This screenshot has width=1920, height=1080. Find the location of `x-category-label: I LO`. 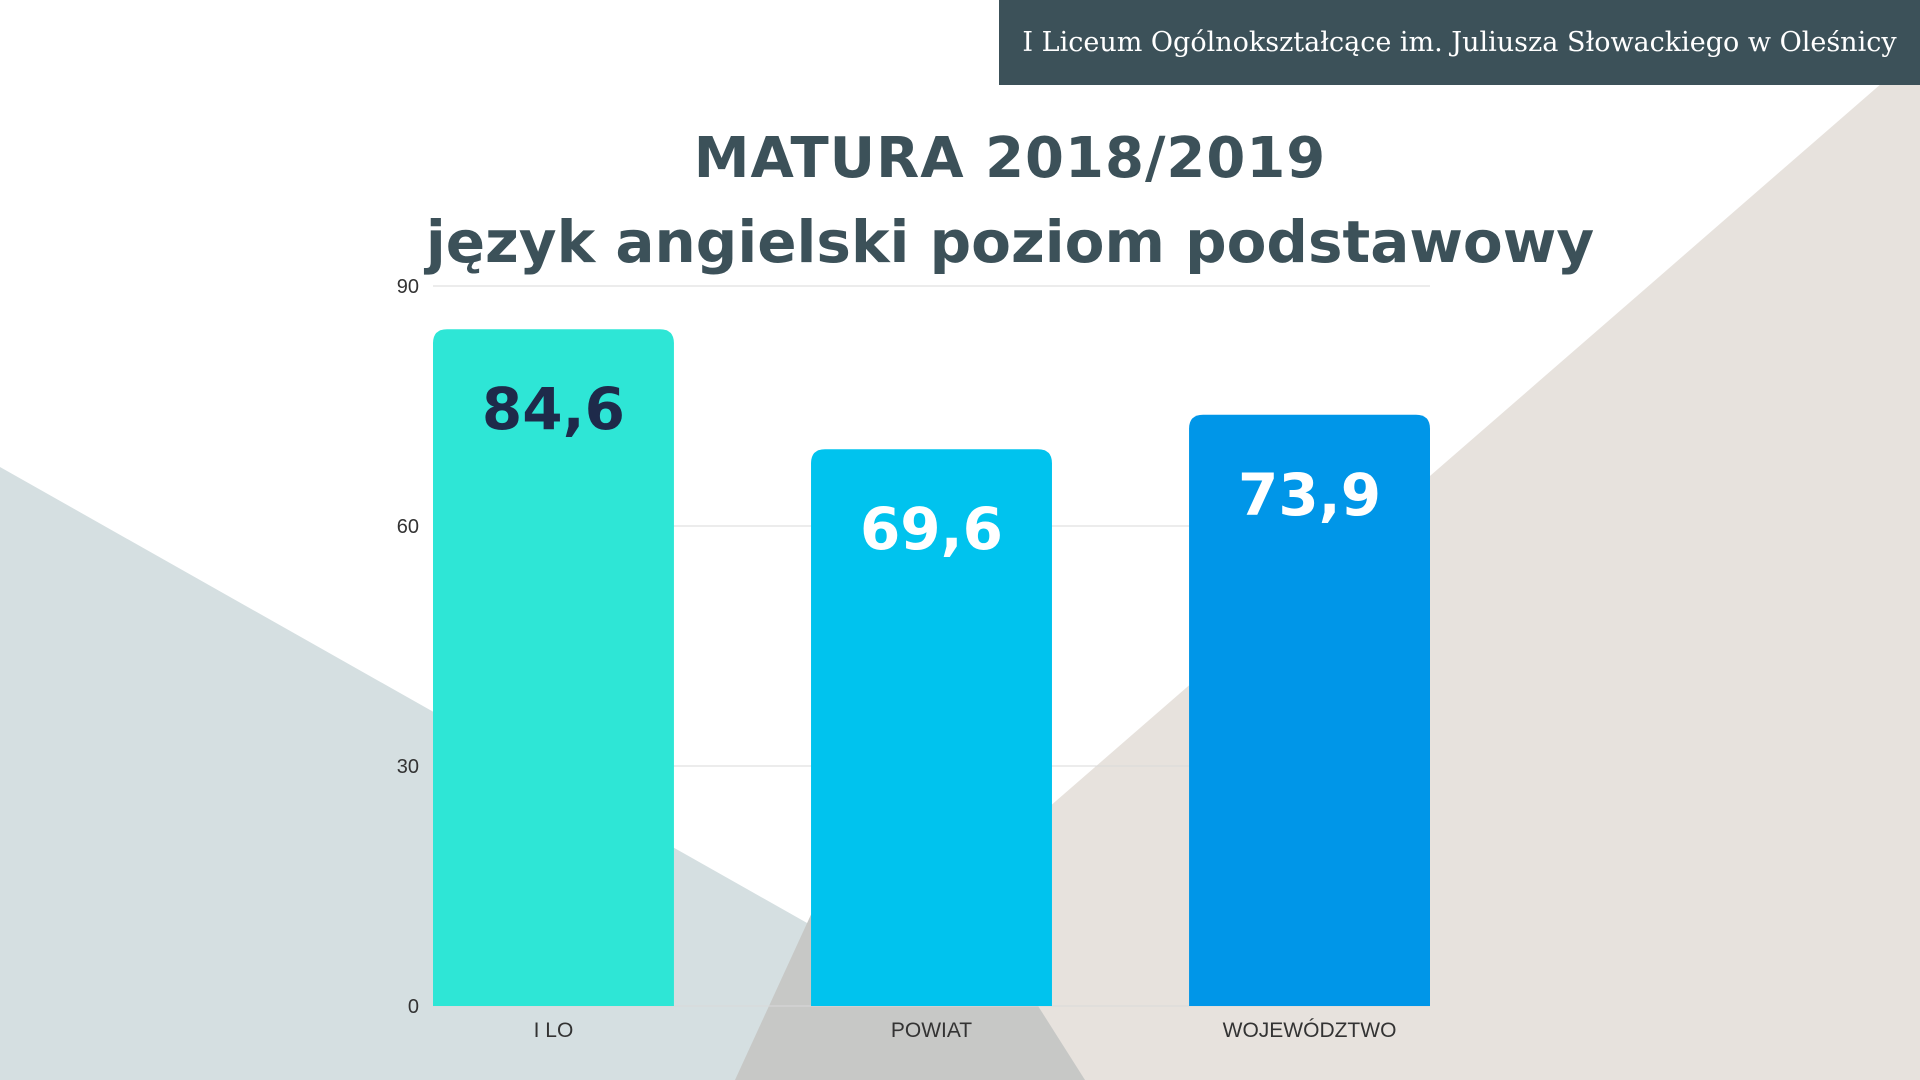

x-category-label: I LO is located at coordinates (554, 1030).